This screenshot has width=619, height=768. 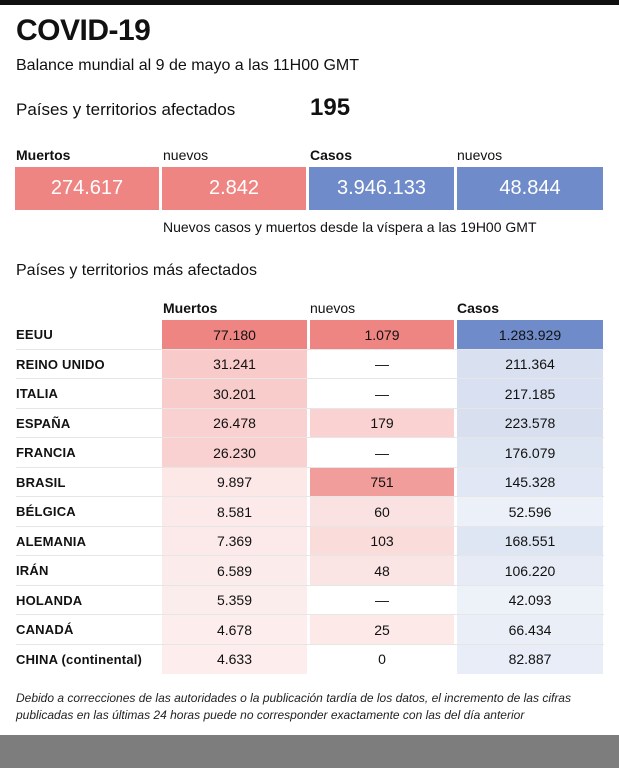 I want to click on table-row-country: BRASIL, so click(x=41, y=482).